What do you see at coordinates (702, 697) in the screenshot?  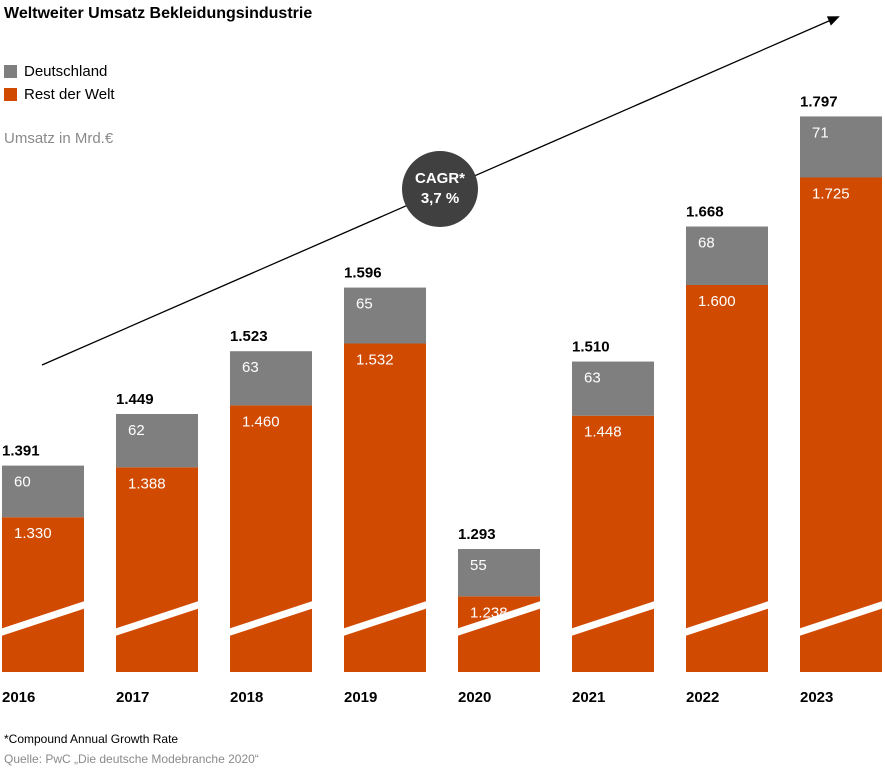 I see `x-tick-label: 2022` at bounding box center [702, 697].